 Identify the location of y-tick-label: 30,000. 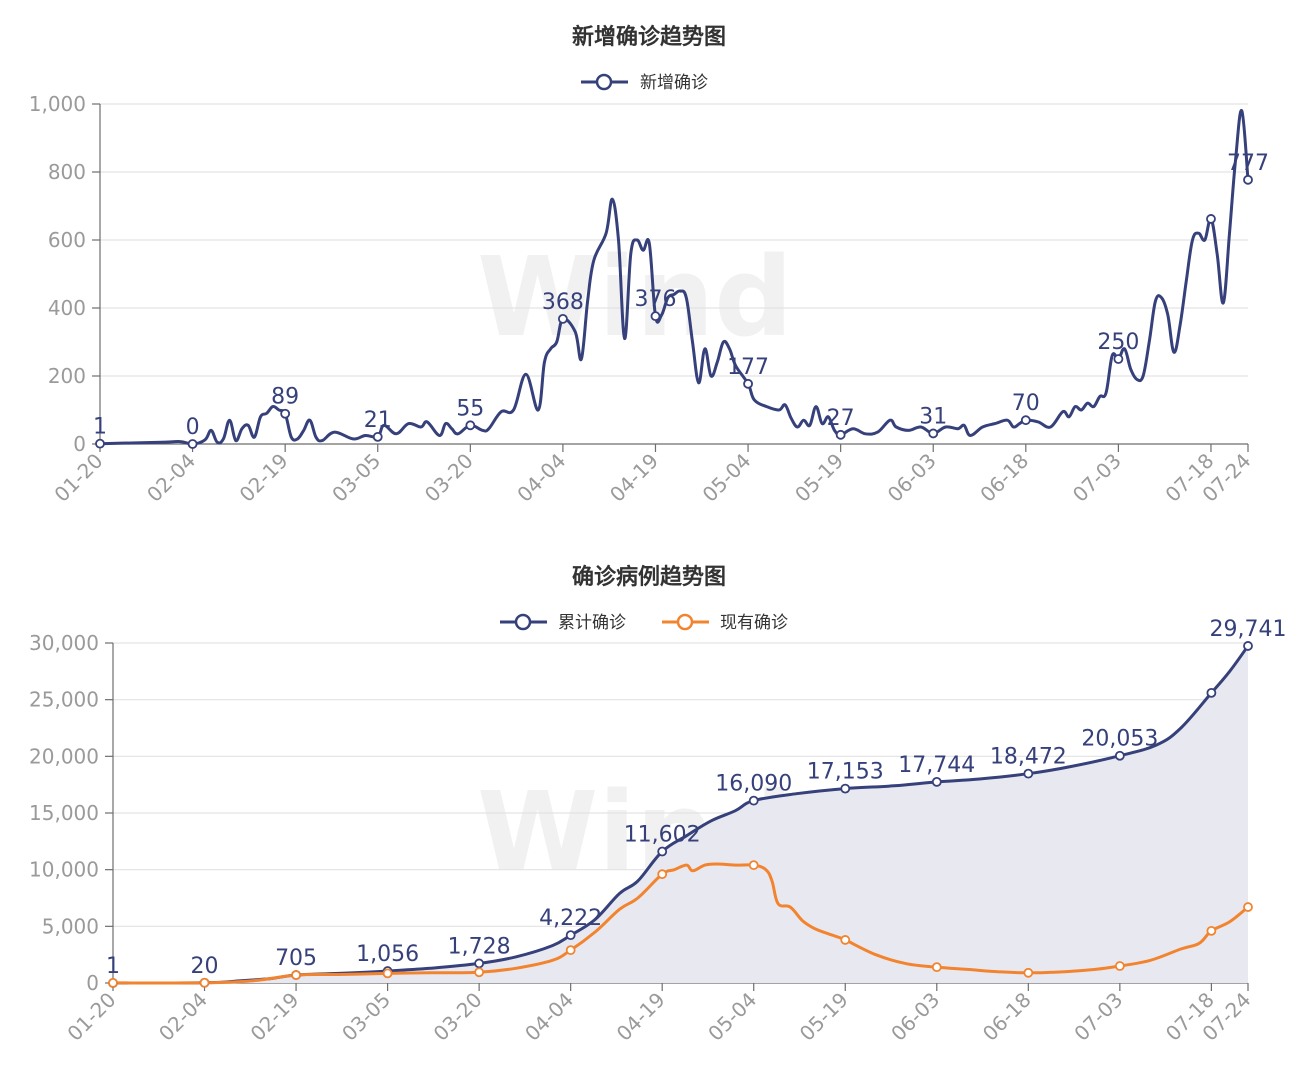
(64, 643).